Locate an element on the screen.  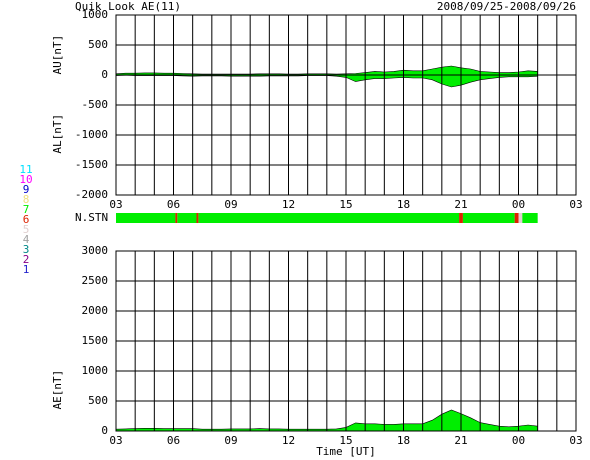
y-tick-label: -500 is located at coordinates (95, 104).